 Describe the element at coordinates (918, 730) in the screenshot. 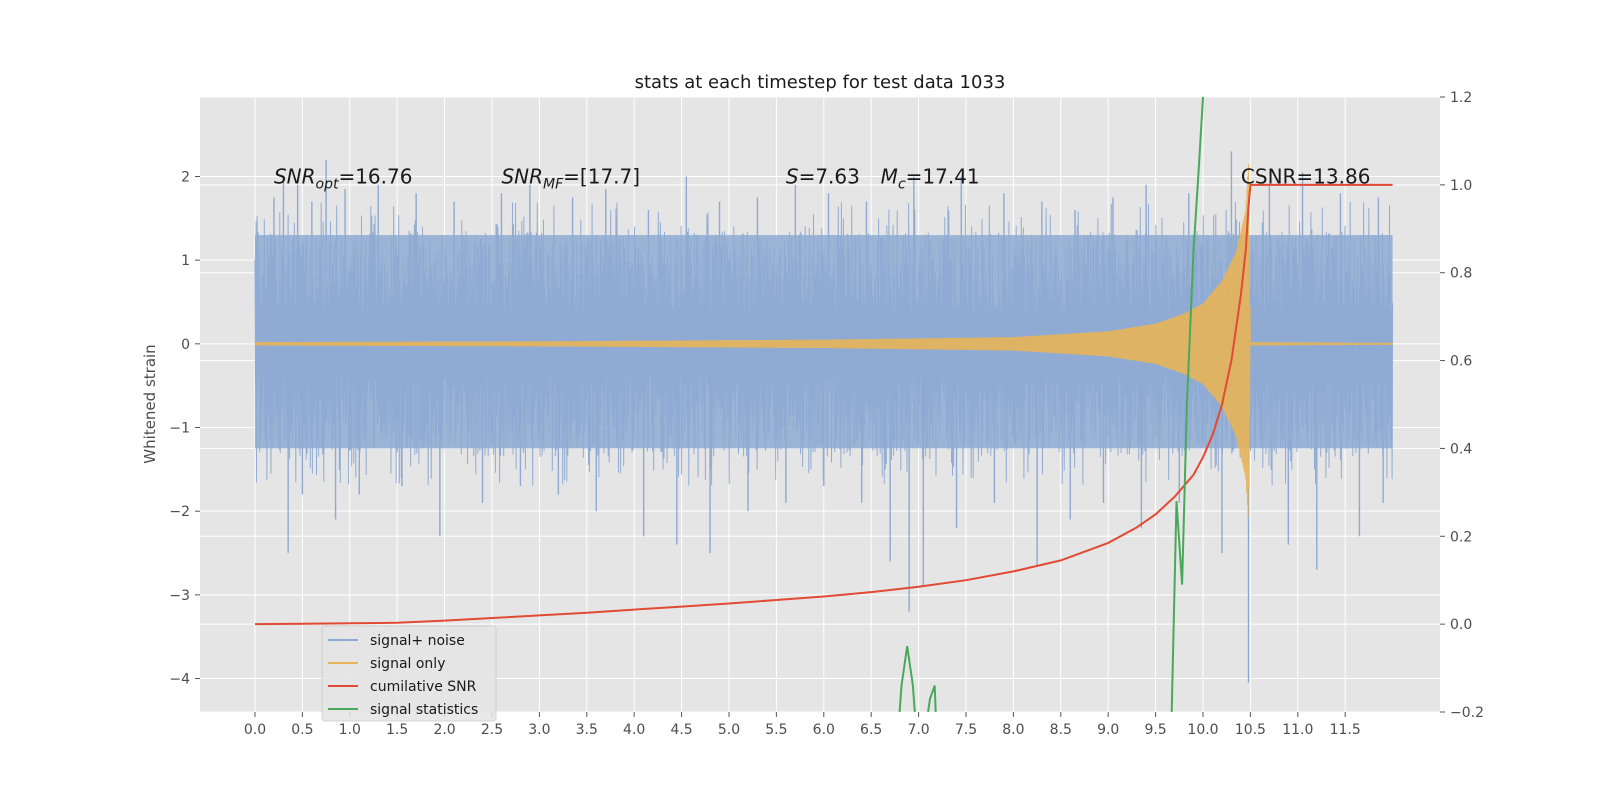

I see `x-tick-label: 7.0` at that location.